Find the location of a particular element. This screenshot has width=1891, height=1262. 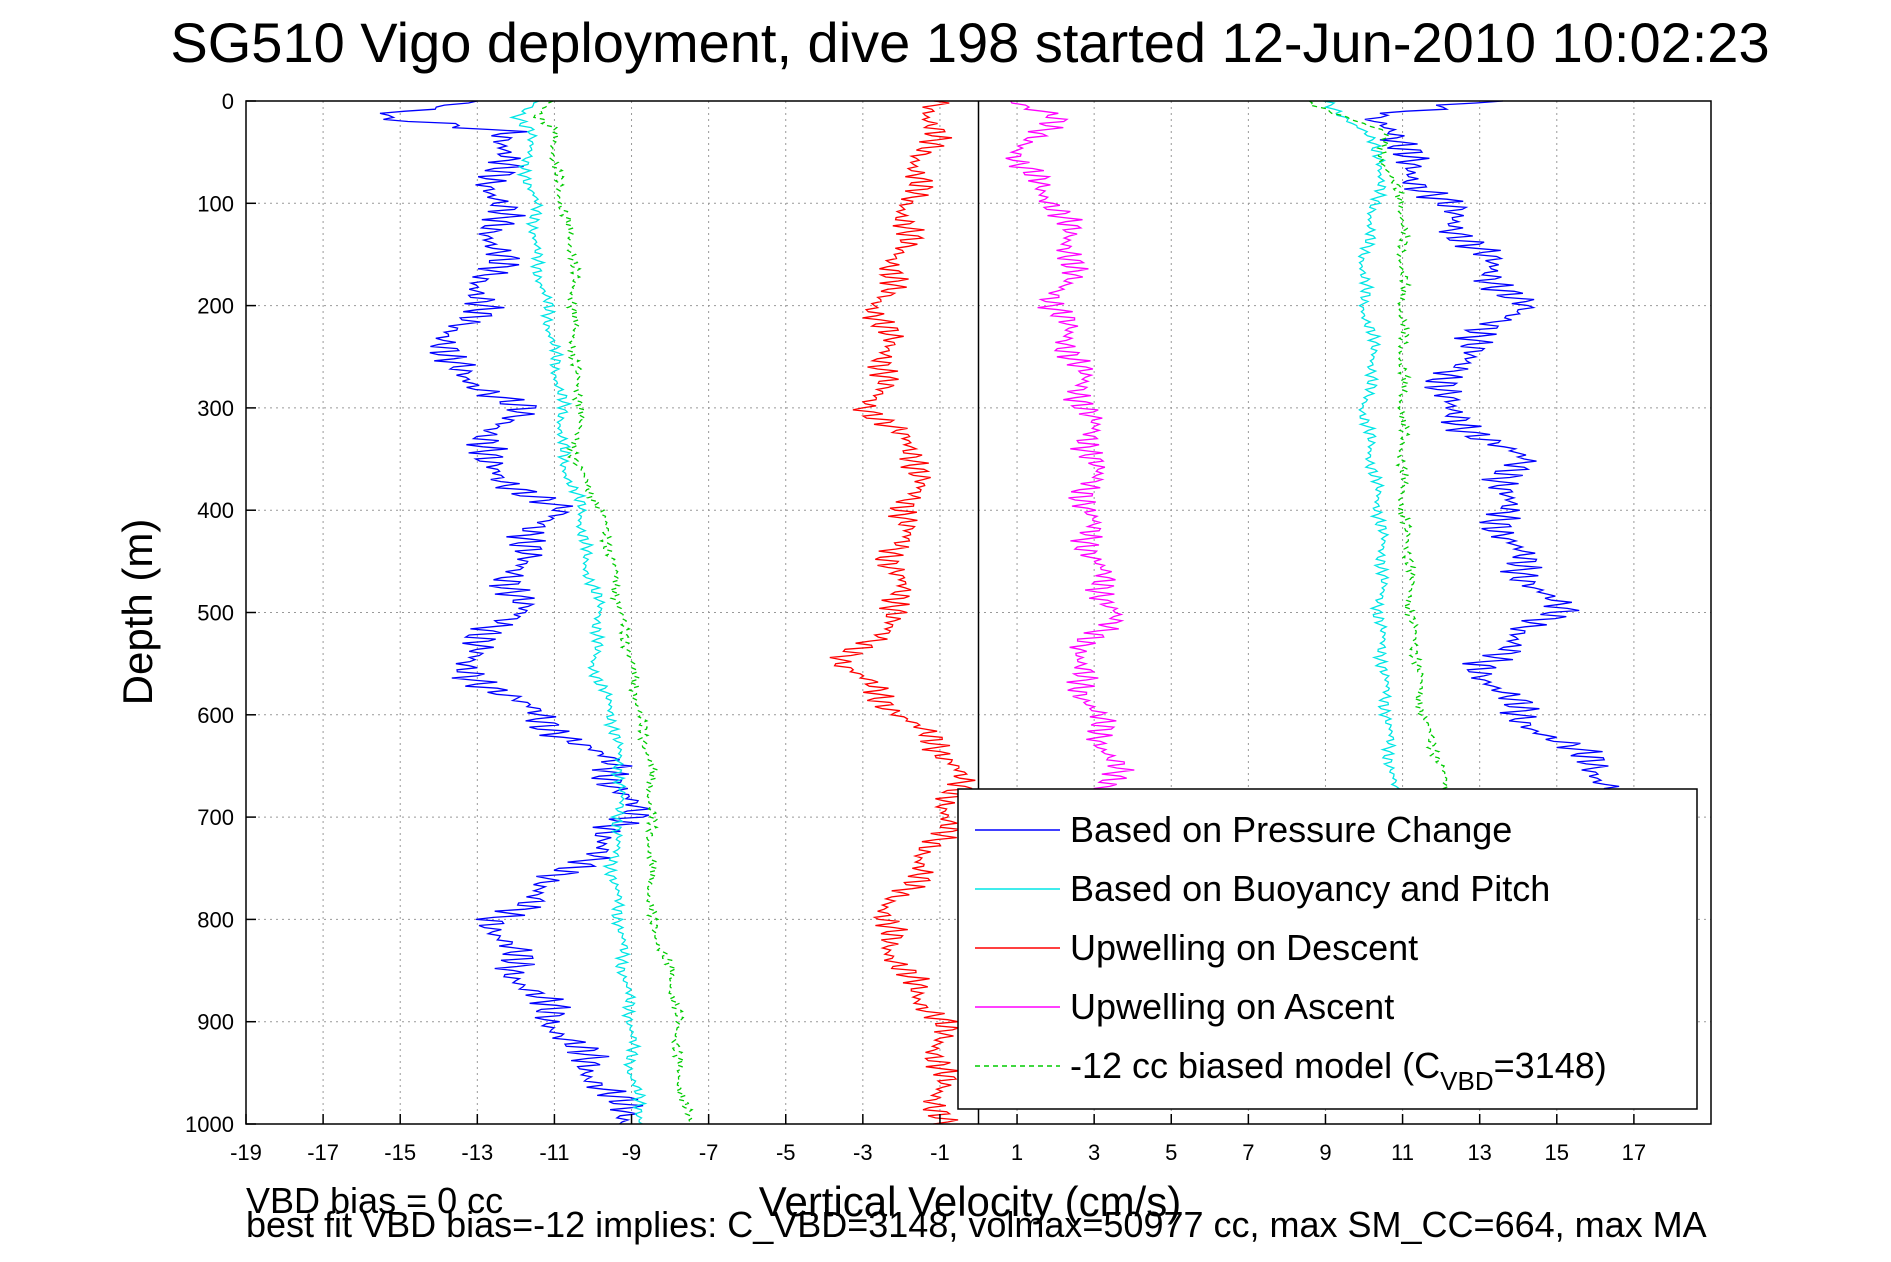

based-on-buoyancy-and-pitch-descent-line is located at coordinates (578, 612).